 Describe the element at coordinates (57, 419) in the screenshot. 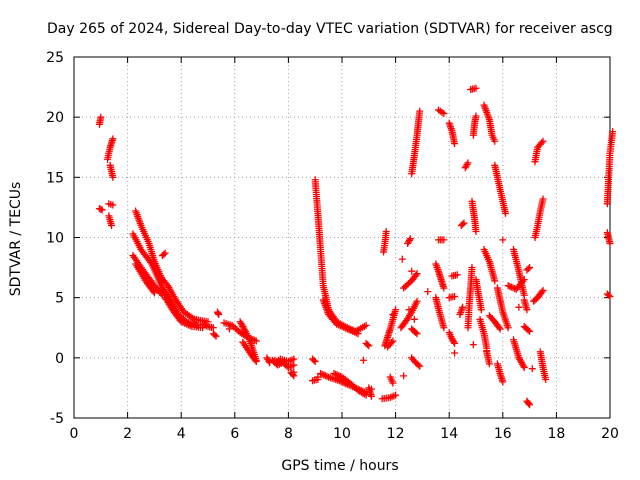

I see `y-tick-label: -5` at that location.